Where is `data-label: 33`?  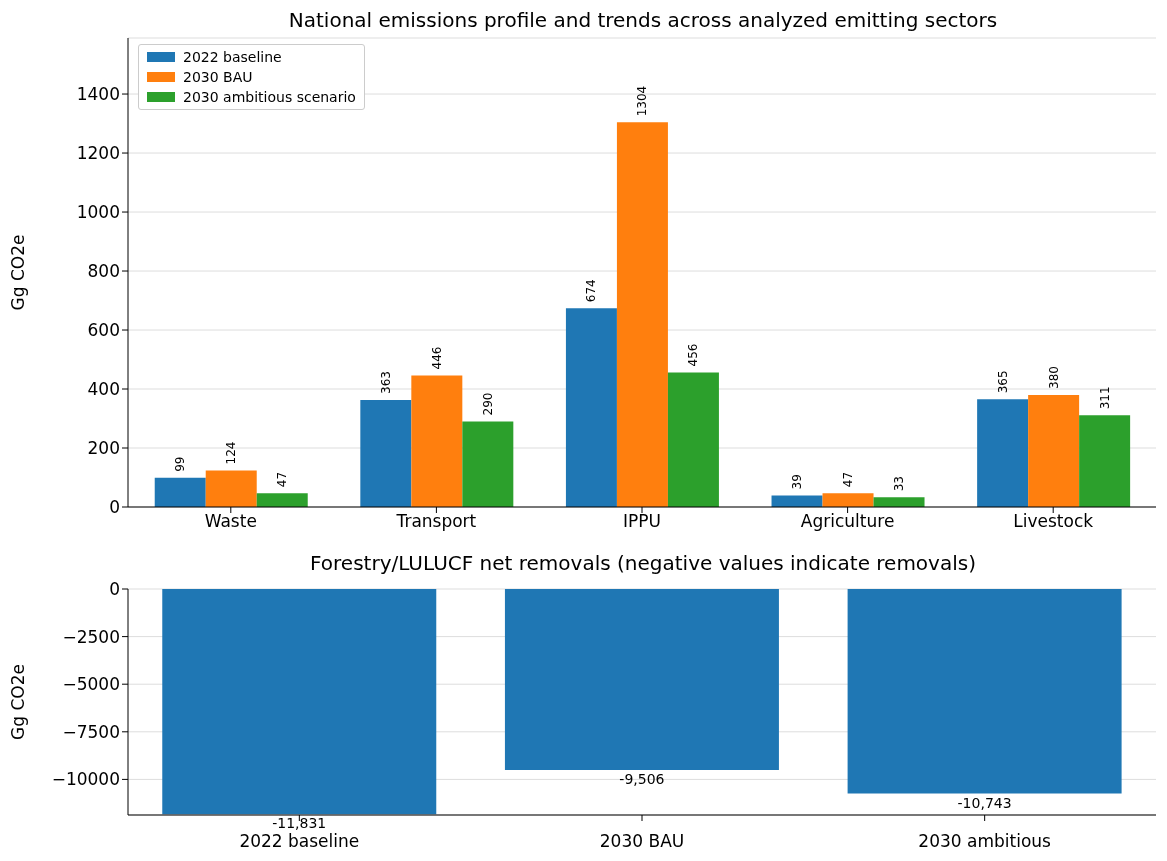
data-label: 33 is located at coordinates (899, 483).